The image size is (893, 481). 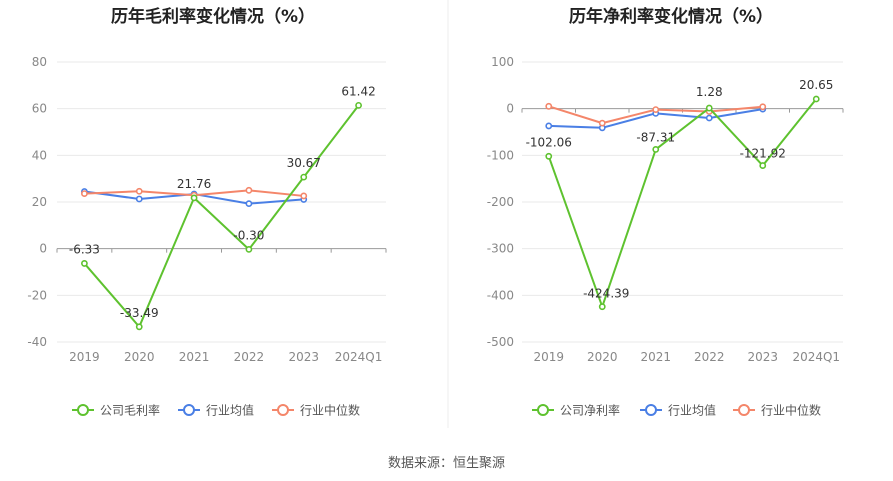 I want to click on chart2-x-tick-label: 2023, so click(x=762, y=357).